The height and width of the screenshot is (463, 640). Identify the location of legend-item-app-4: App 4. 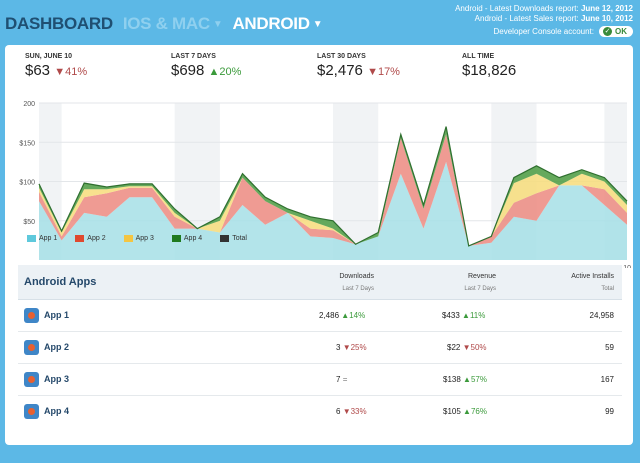
(187, 238).